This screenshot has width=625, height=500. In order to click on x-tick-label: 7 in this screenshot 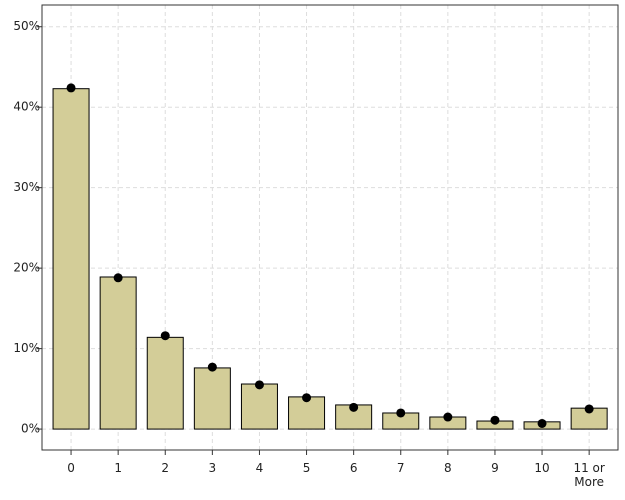, I will do `click(400, 468)`.